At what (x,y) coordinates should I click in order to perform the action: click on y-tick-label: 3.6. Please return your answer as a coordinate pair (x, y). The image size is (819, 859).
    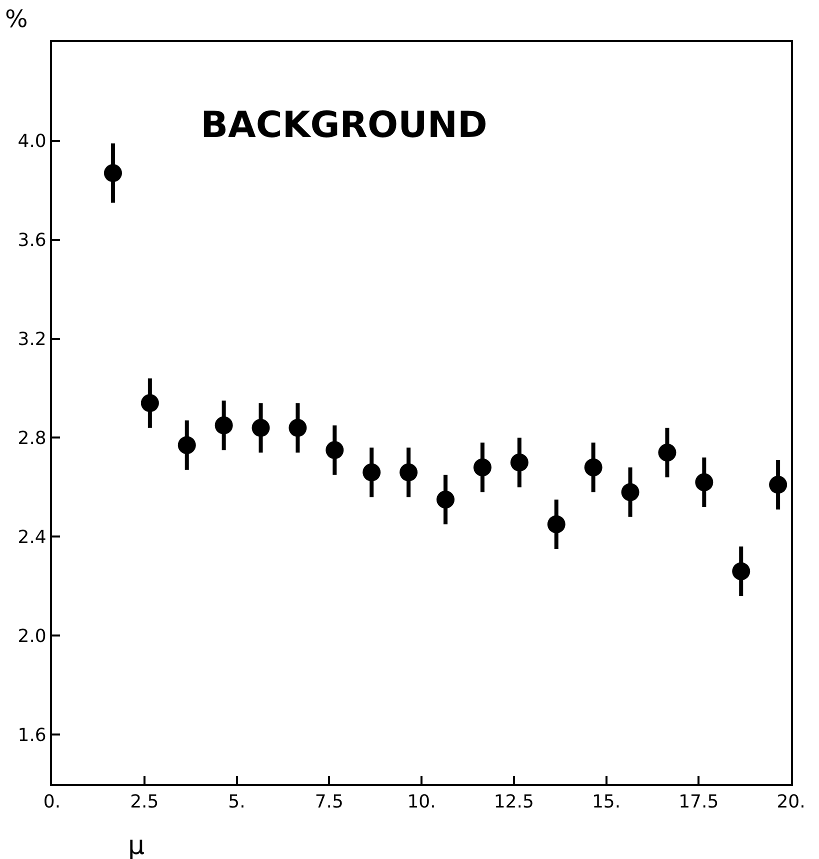
    Looking at the image, I should click on (32, 241).